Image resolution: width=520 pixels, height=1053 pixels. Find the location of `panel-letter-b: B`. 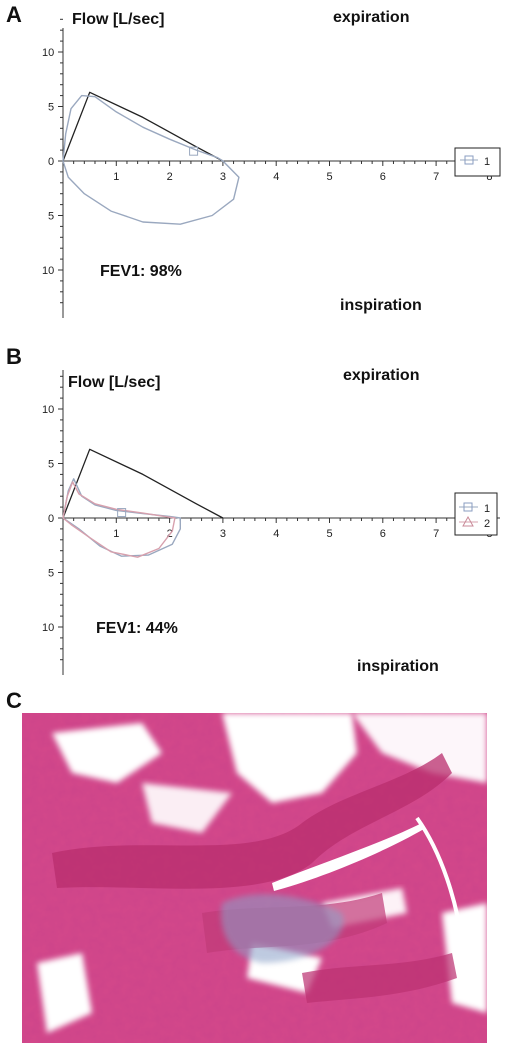

panel-letter-b: B is located at coordinates (14, 356).